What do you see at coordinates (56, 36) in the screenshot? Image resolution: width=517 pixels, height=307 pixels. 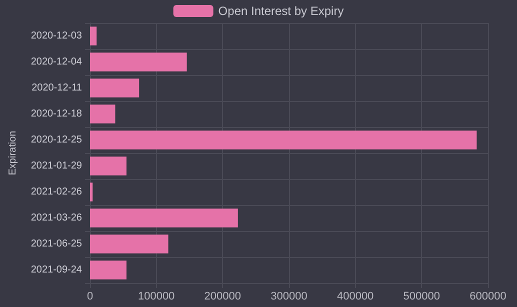 I see `y-tick-label: 2020-12-03` at bounding box center [56, 36].